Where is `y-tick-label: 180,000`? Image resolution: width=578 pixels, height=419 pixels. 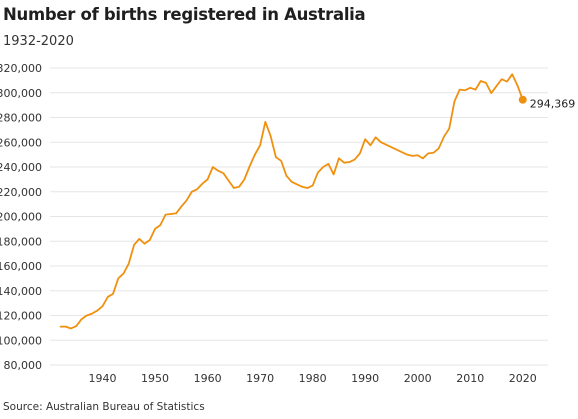 y-tick-label: 180,000 is located at coordinates (21, 241).